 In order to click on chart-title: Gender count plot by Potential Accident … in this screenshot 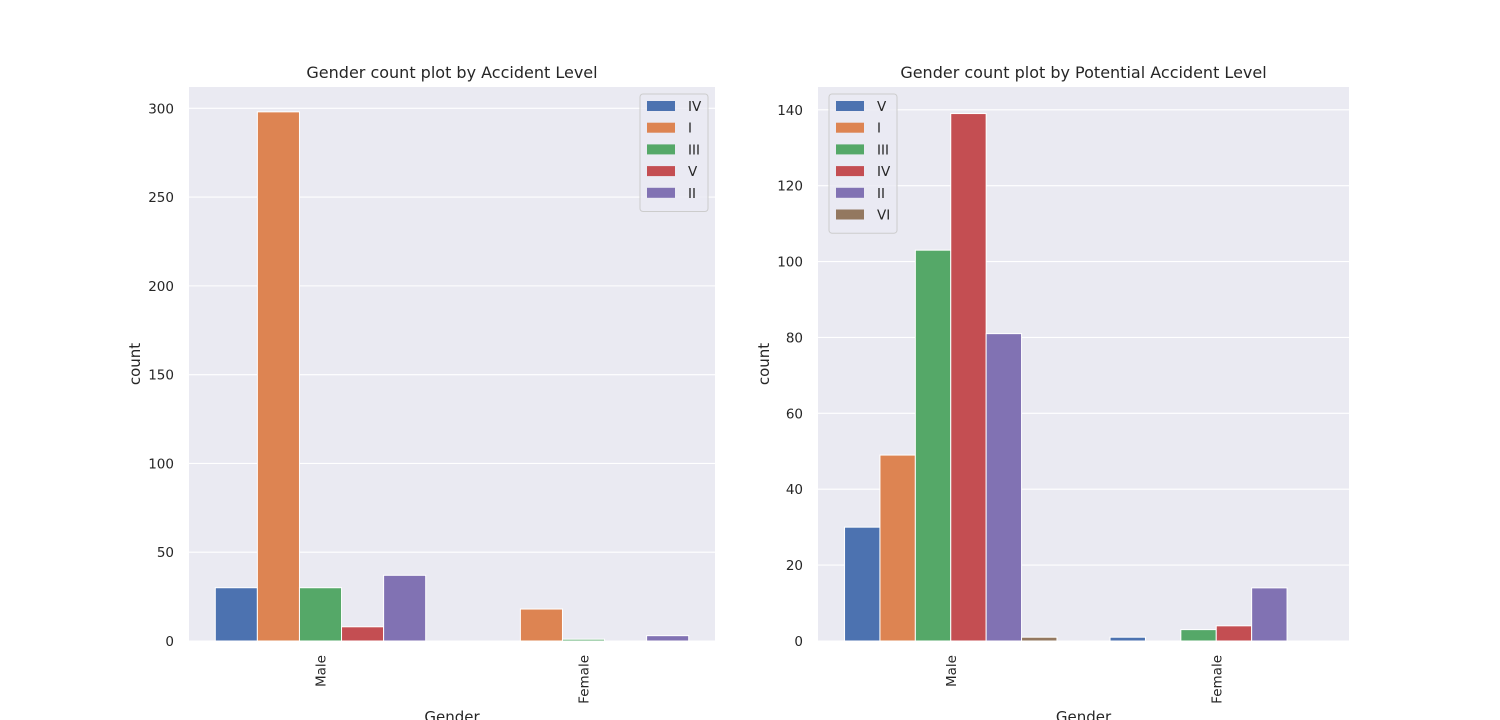, I will do `click(1083, 72)`.